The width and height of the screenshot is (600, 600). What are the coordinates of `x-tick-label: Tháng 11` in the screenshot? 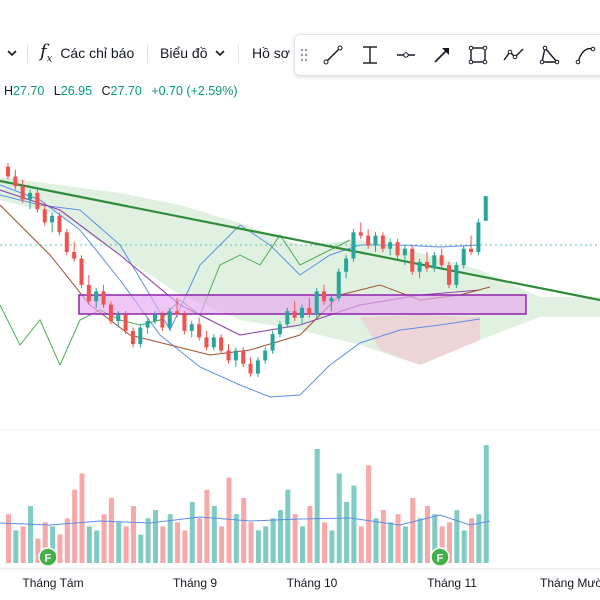 It's located at (452, 583).